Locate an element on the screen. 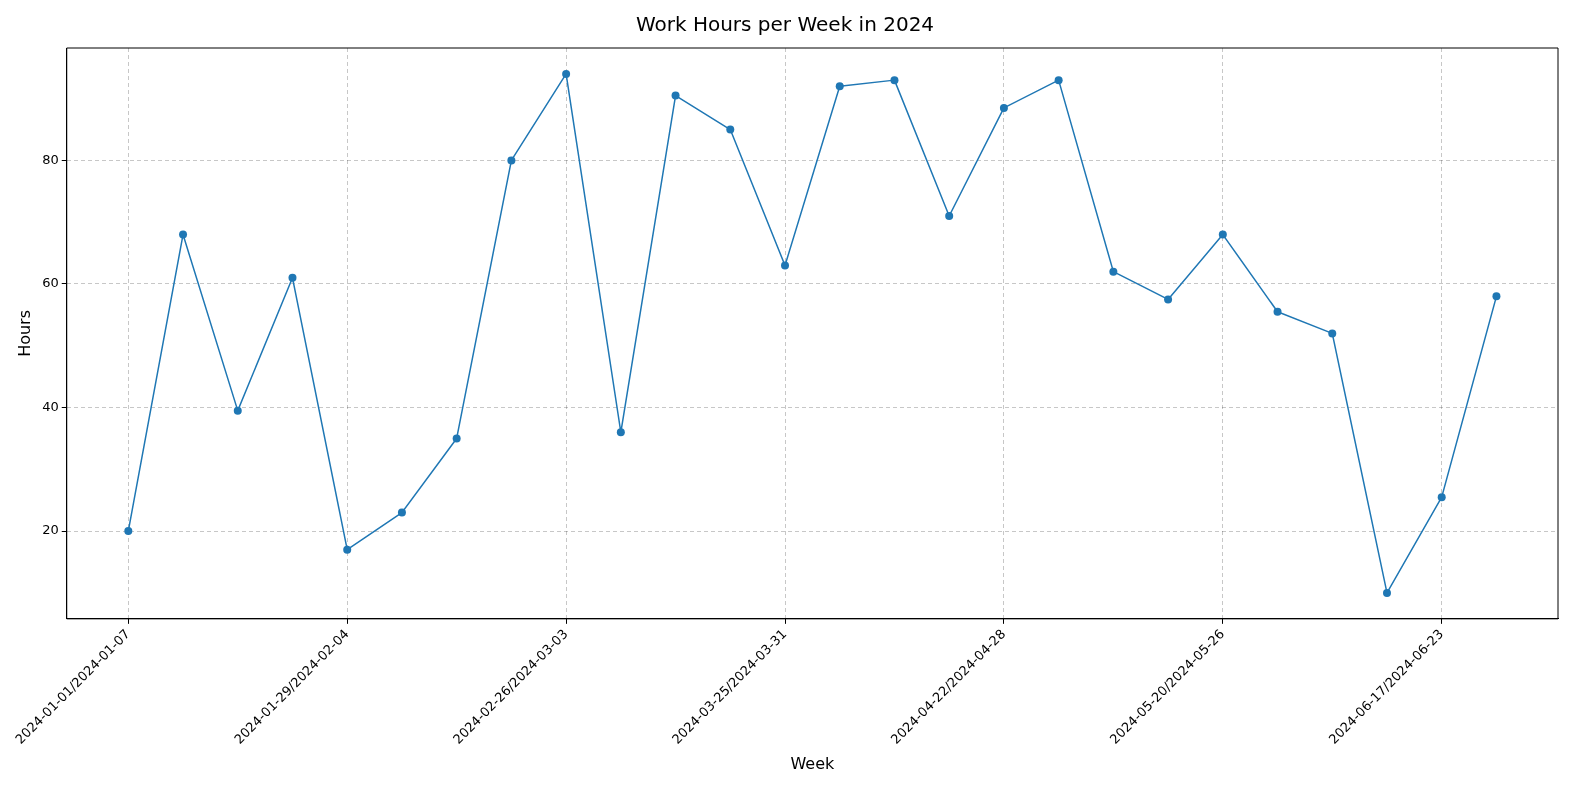 The width and height of the screenshot is (1578, 790). chart-title: Work Hours per Week in 2024 is located at coordinates (785, 24).